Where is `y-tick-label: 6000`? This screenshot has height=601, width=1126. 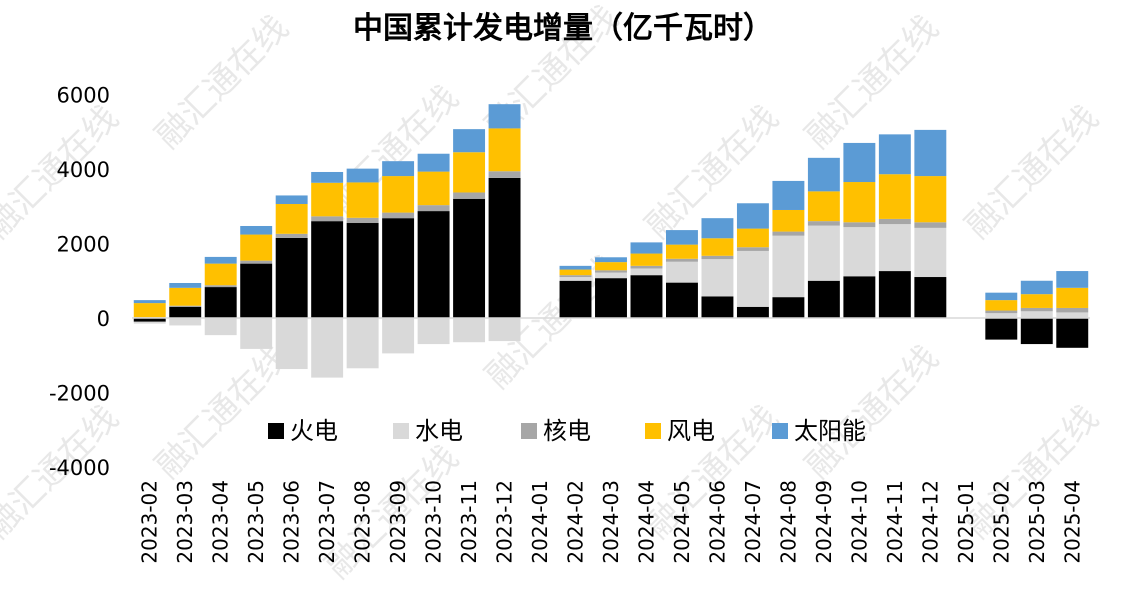
y-tick-label: 6000 is located at coordinates (83, 96).